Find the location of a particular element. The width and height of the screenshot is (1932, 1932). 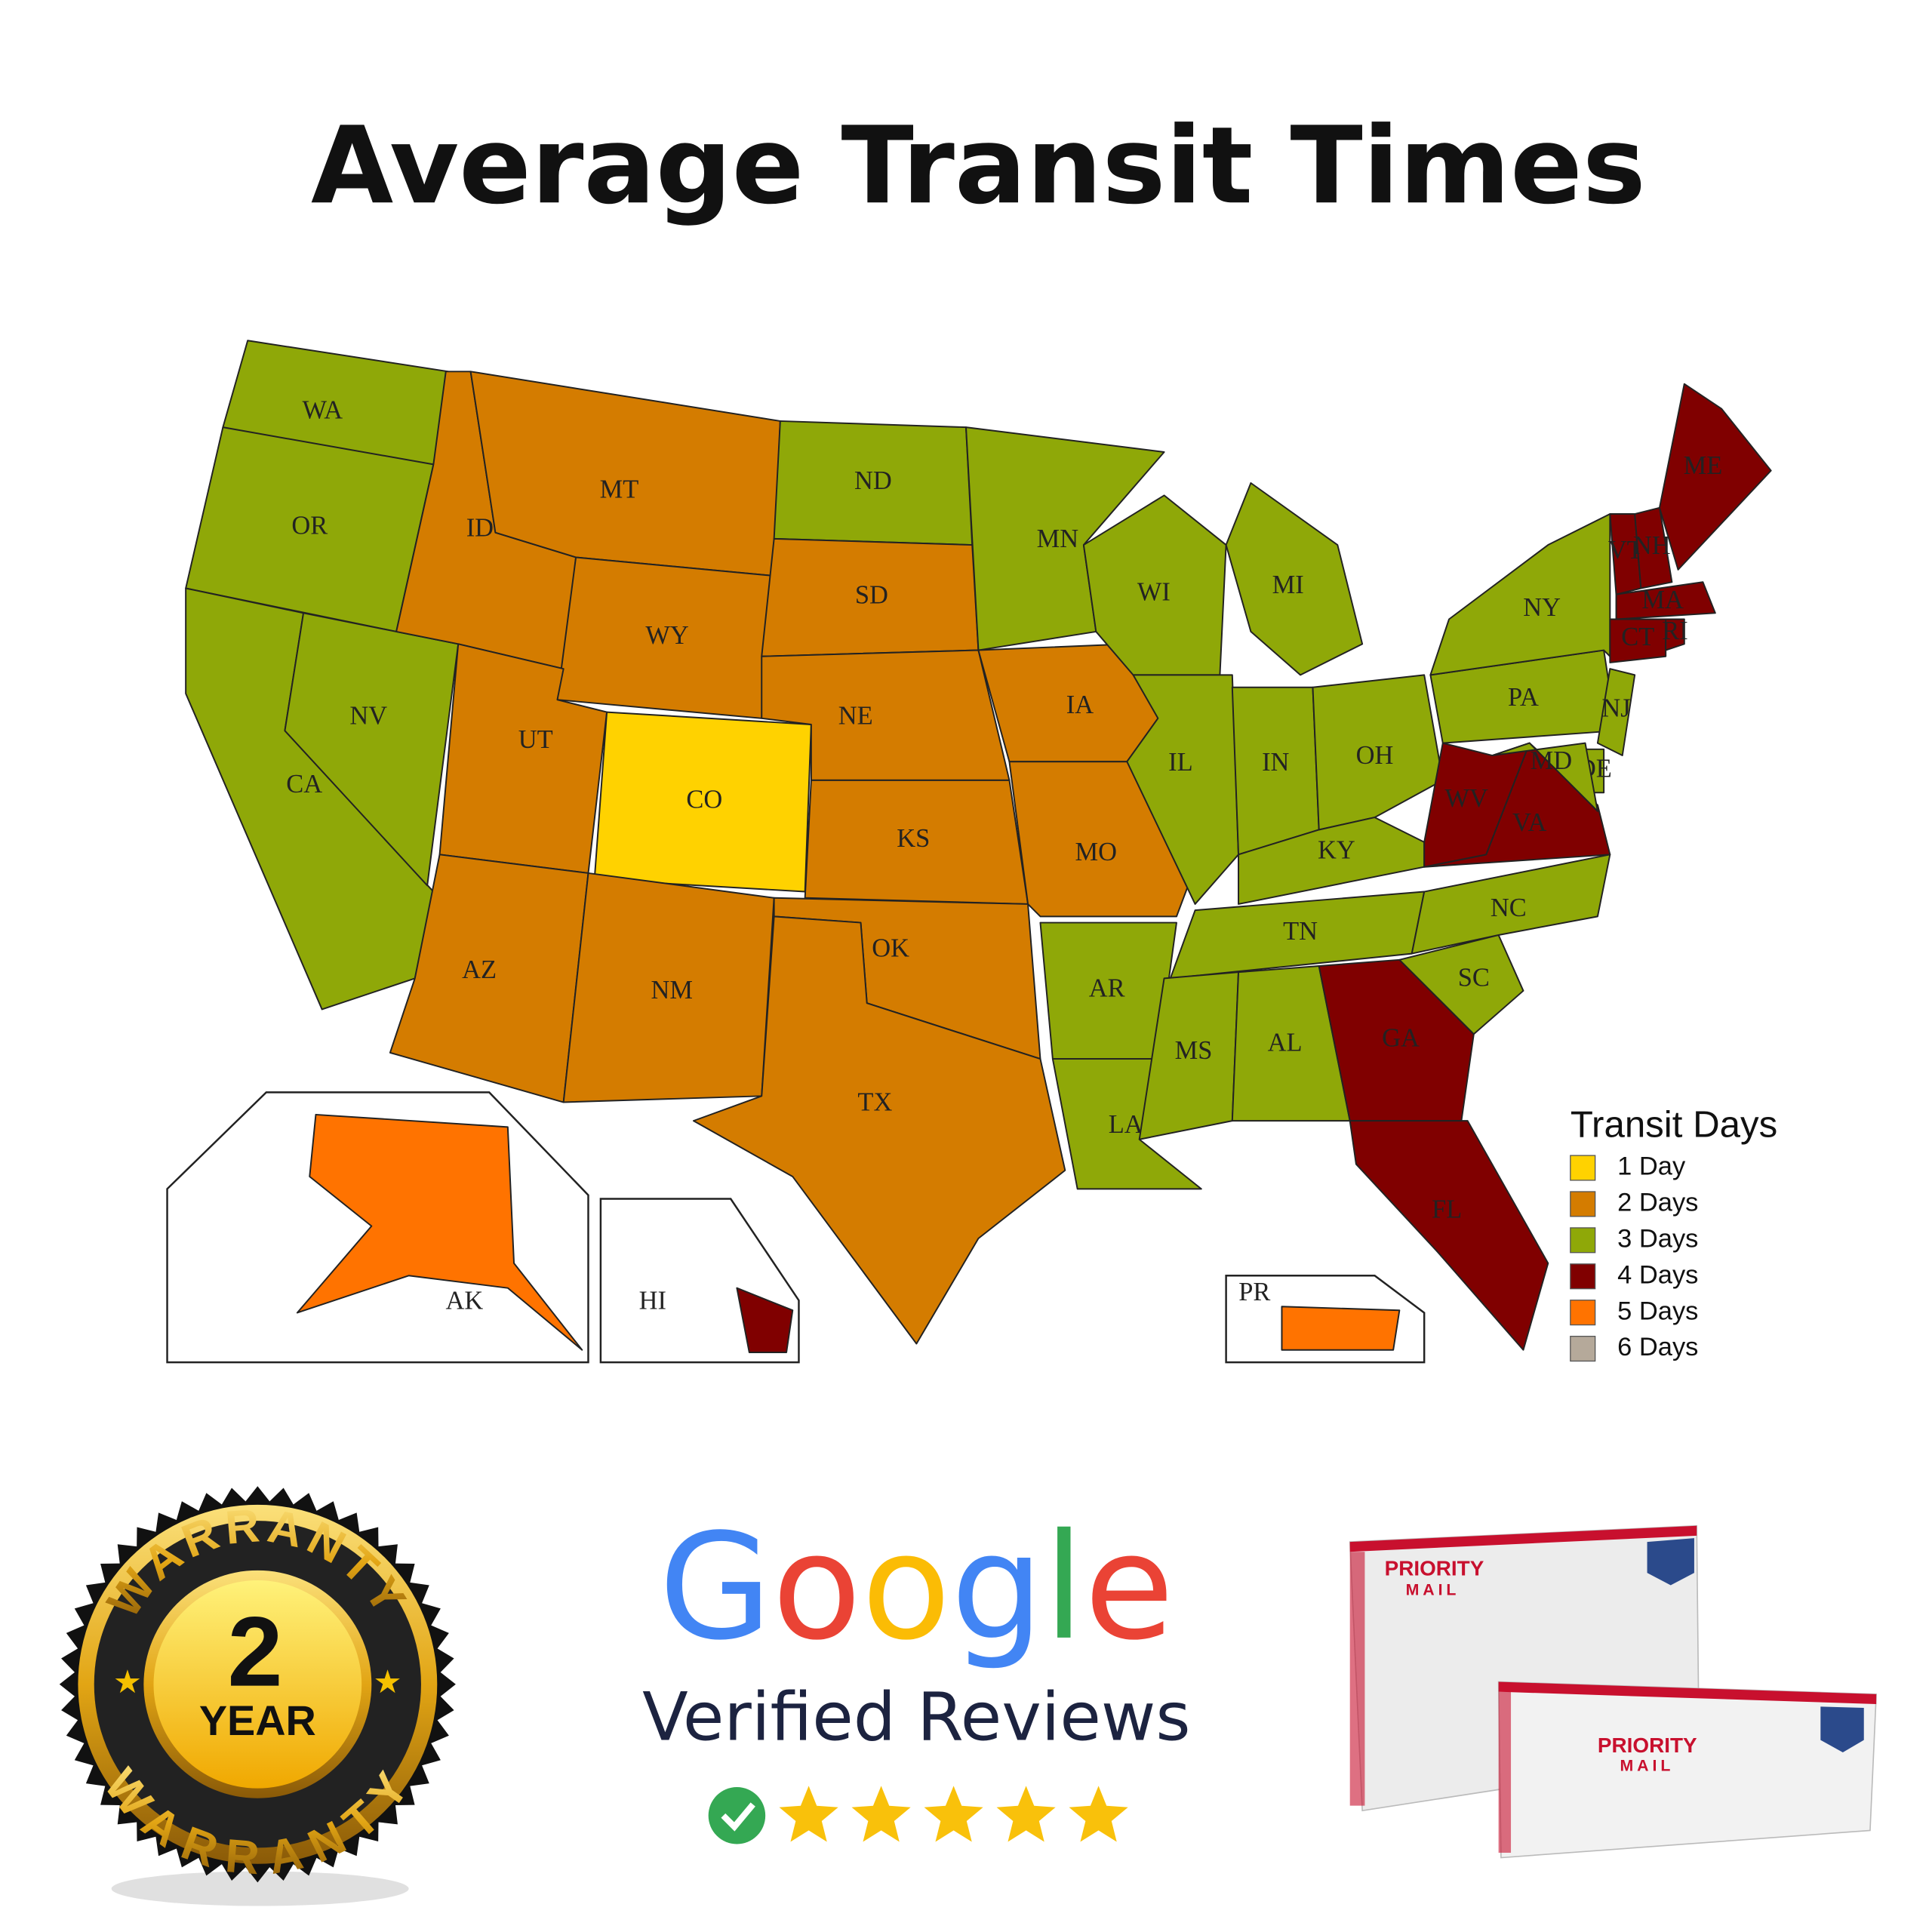

google-letter: g is located at coordinates (997, 1587).